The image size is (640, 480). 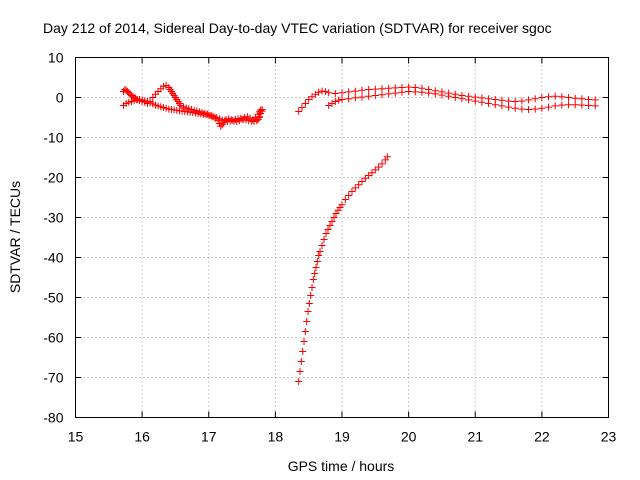 I want to click on y-tick-label: -50, so click(x=53, y=298).